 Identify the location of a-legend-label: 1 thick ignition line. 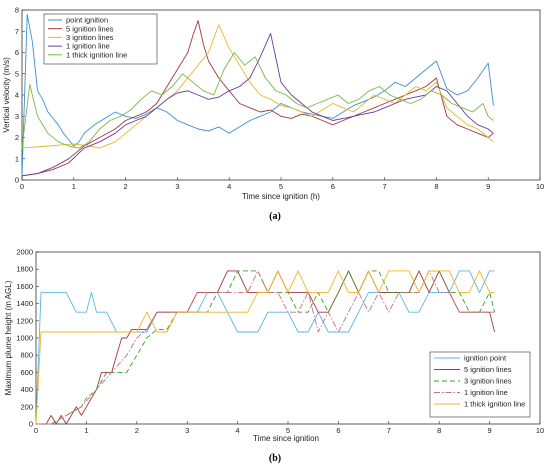
(96, 54).